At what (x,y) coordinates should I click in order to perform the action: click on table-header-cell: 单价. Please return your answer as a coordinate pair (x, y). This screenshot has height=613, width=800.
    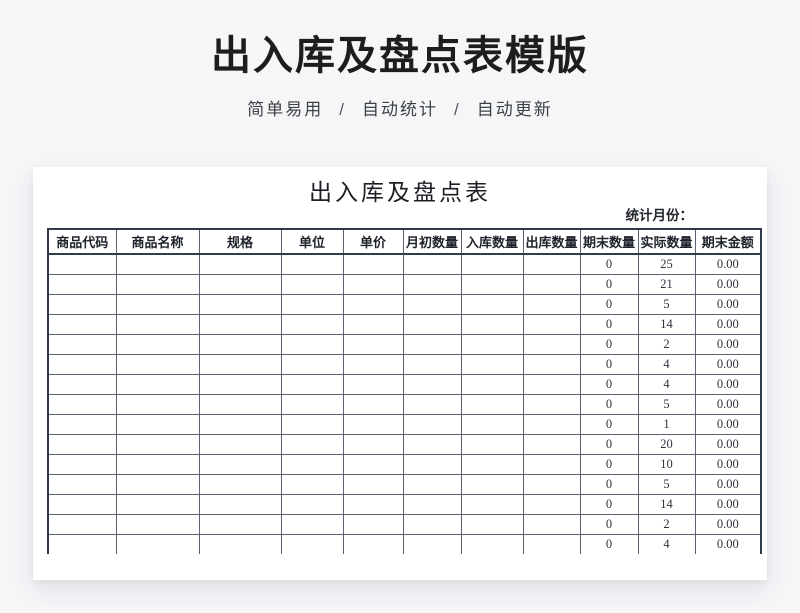
    Looking at the image, I should click on (373, 241).